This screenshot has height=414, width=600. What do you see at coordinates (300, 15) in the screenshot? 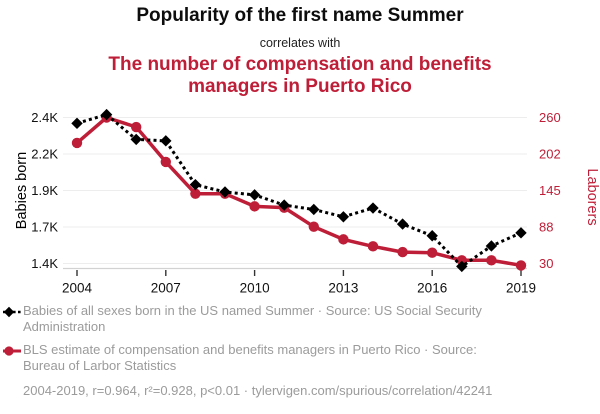
I see `page-title: Popularity of the first name Summer` at bounding box center [300, 15].